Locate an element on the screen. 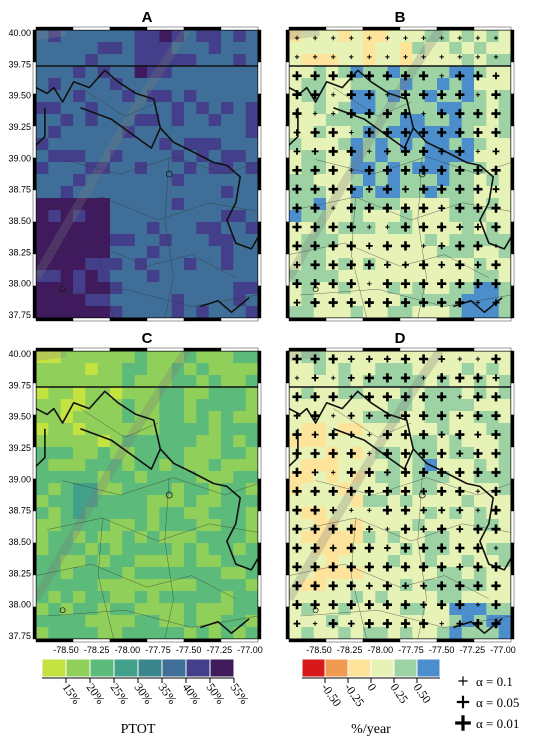  wv-va-border-west is located at coordinates (41, 447).